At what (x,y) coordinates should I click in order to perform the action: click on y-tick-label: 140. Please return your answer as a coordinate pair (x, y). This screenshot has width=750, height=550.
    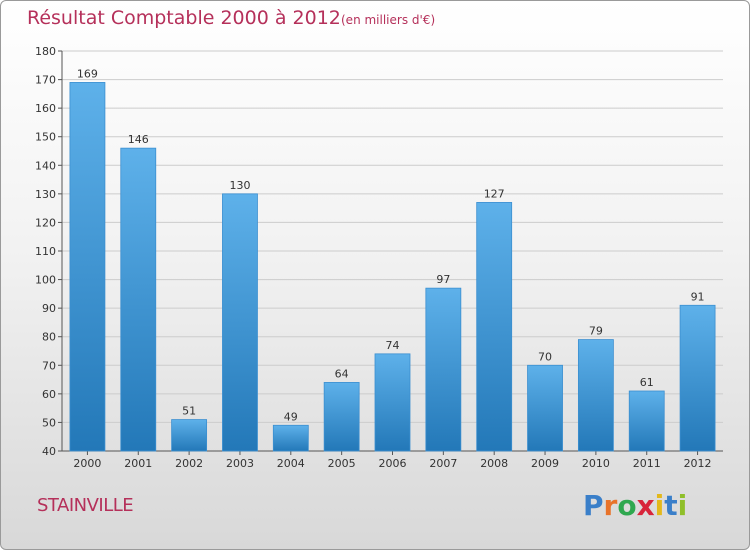
    Looking at the image, I should click on (45, 165).